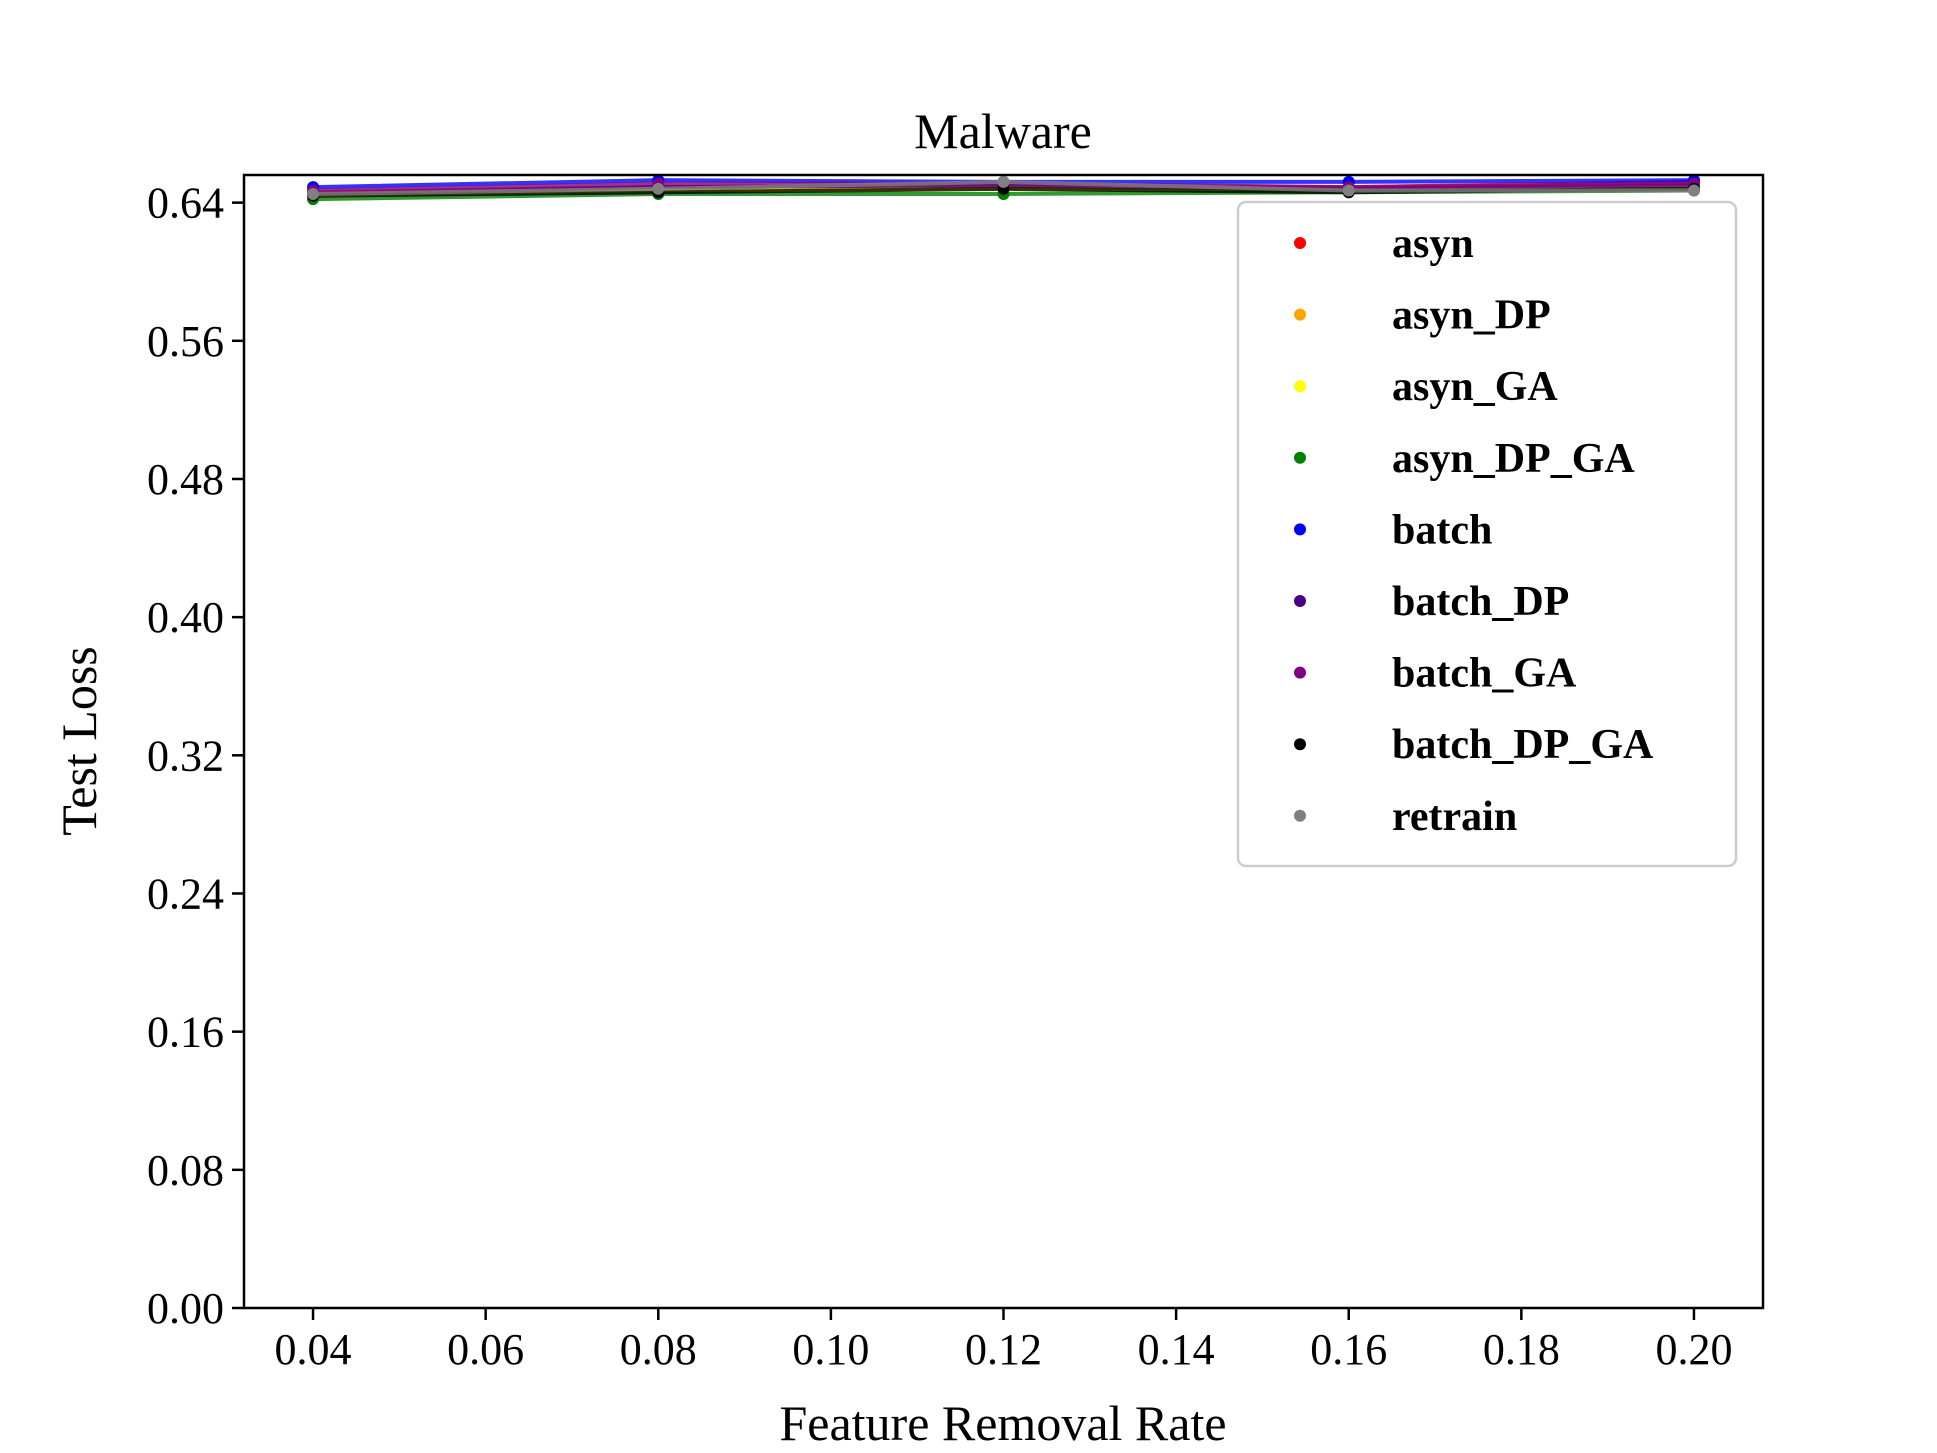 The width and height of the screenshot is (1937, 1453). Describe the element at coordinates (185, 341) in the screenshot. I see `y-tick-label: 0.56` at that location.